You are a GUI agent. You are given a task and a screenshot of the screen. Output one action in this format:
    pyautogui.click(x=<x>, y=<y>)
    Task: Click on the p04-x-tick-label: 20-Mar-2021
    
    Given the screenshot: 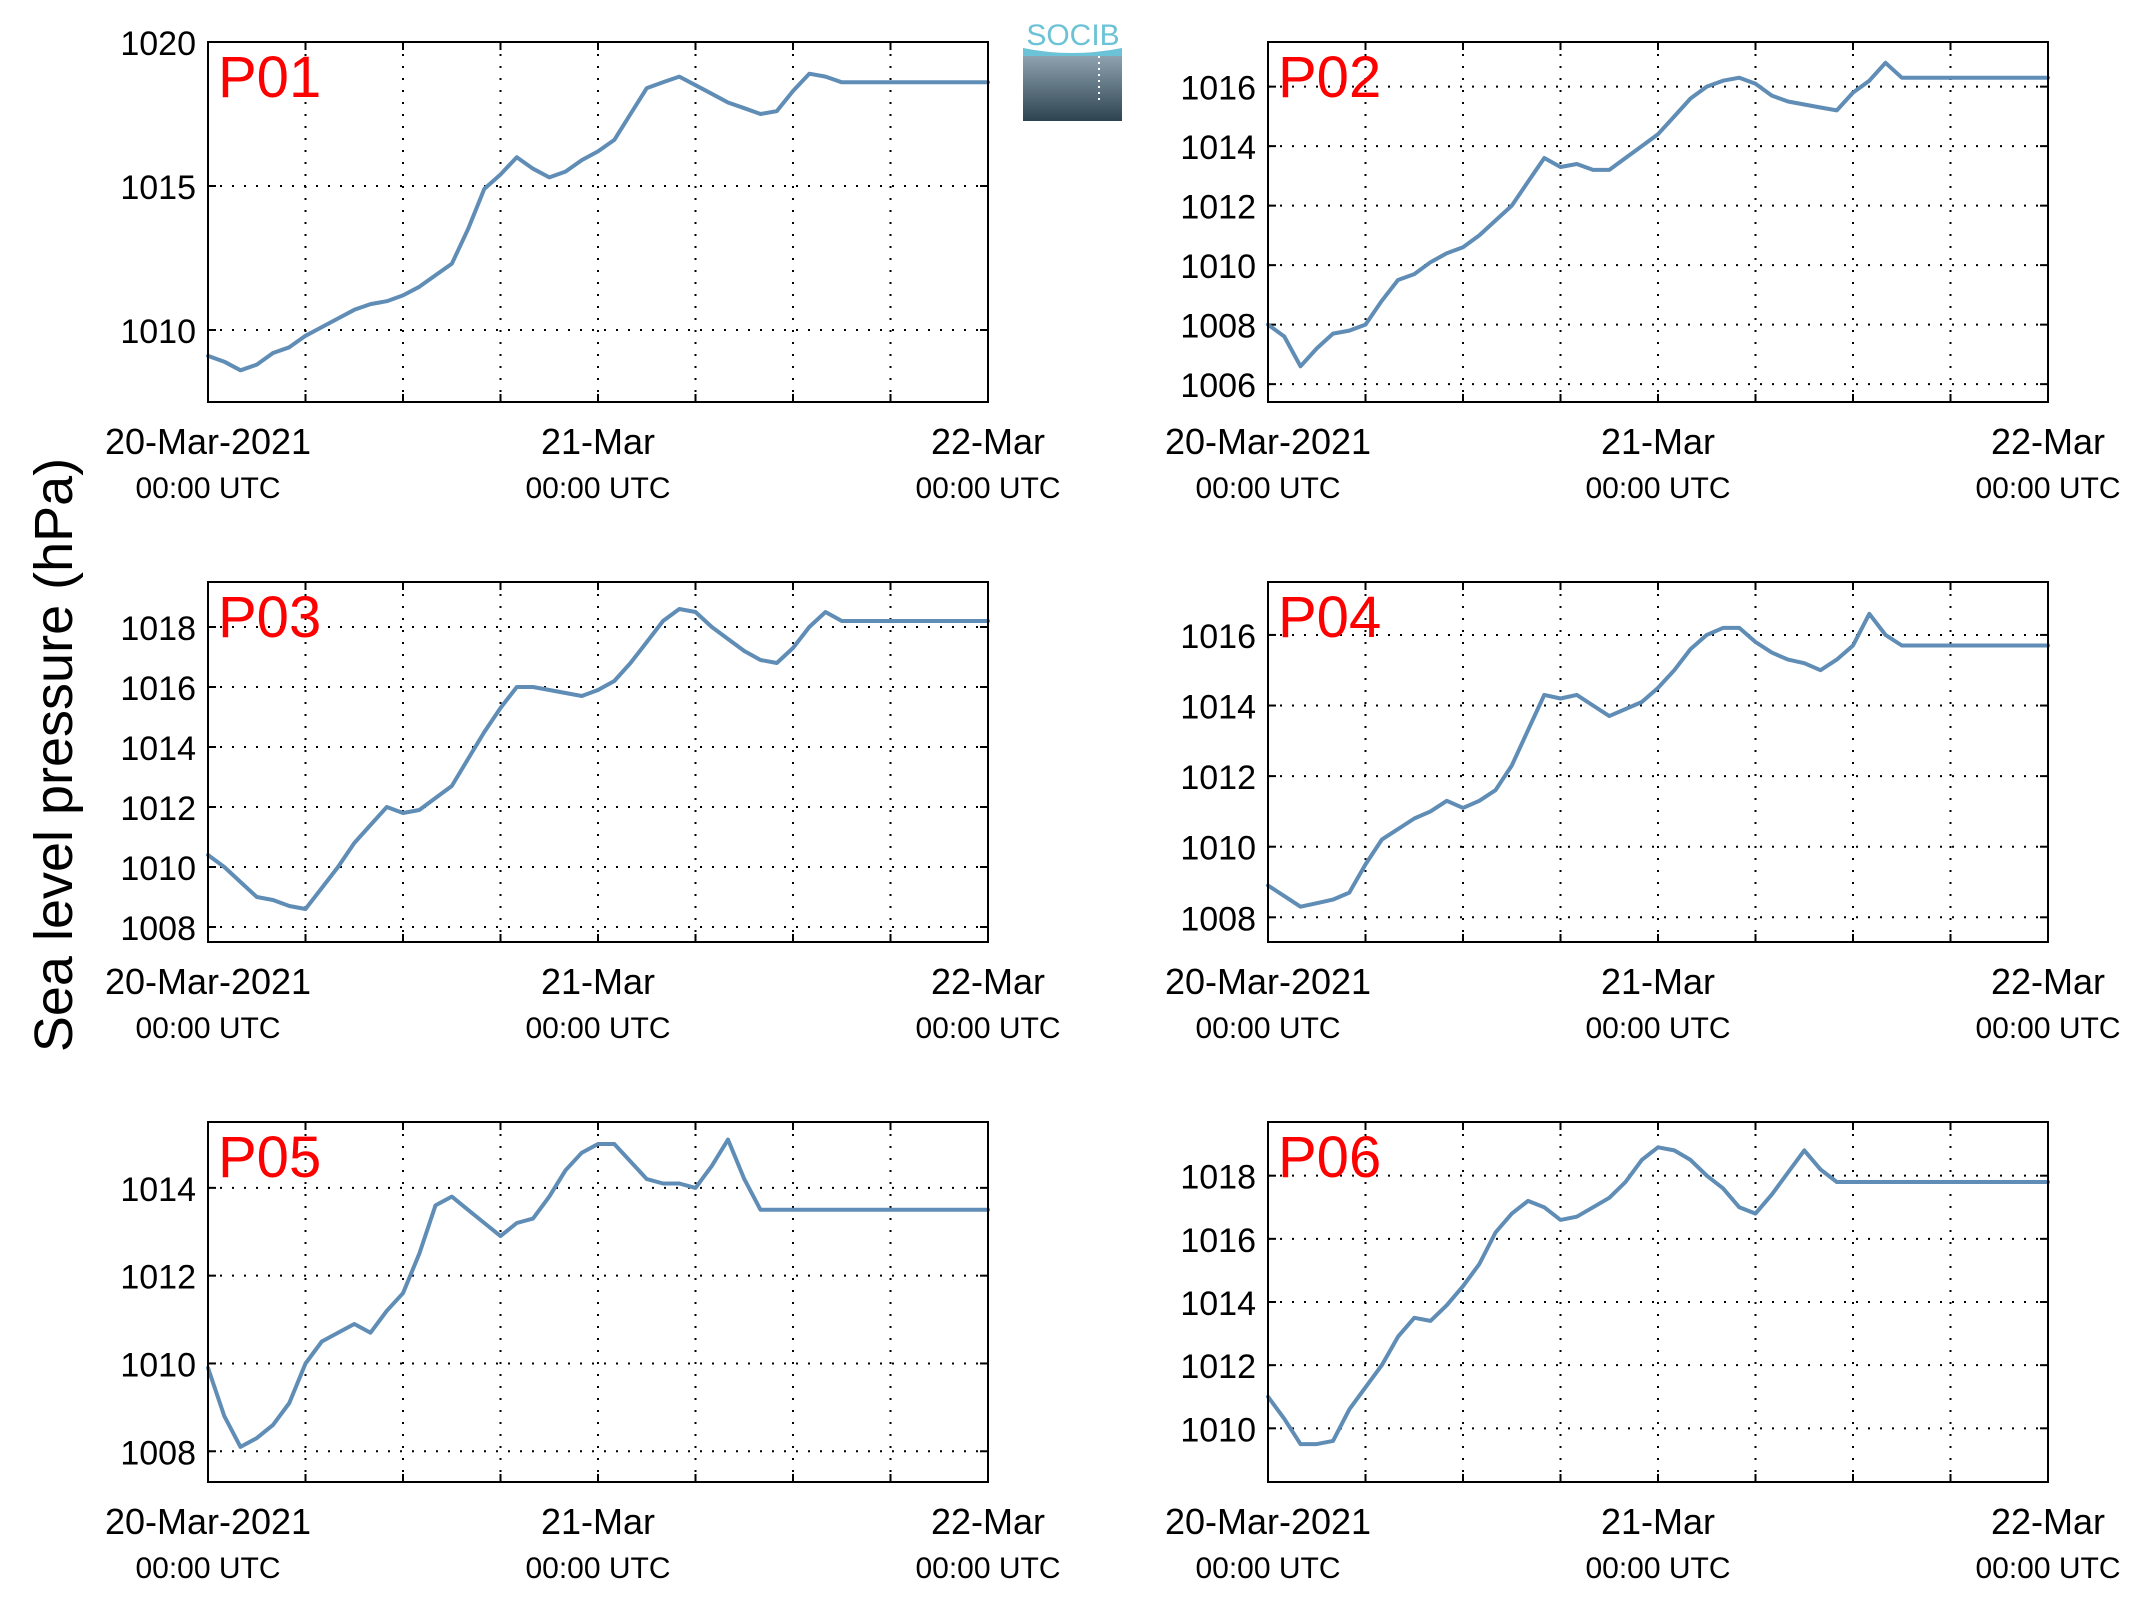 What is the action you would take?
    pyautogui.click(x=1268, y=981)
    